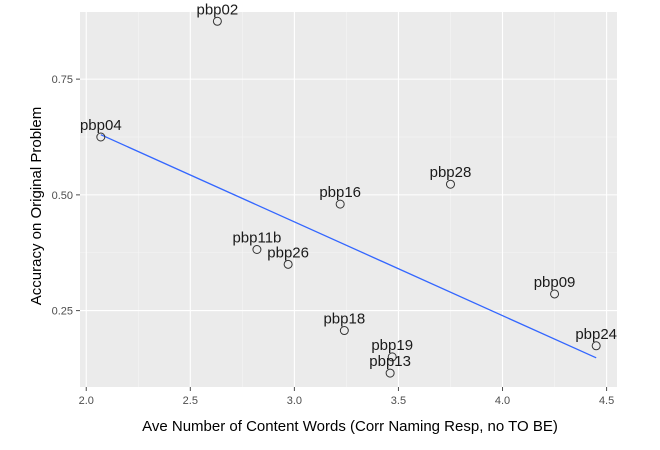 Image resolution: width=660 pixels, height=450 pixels. Describe the element at coordinates (218, 9) in the screenshot. I see `point-label: pbp02` at that location.